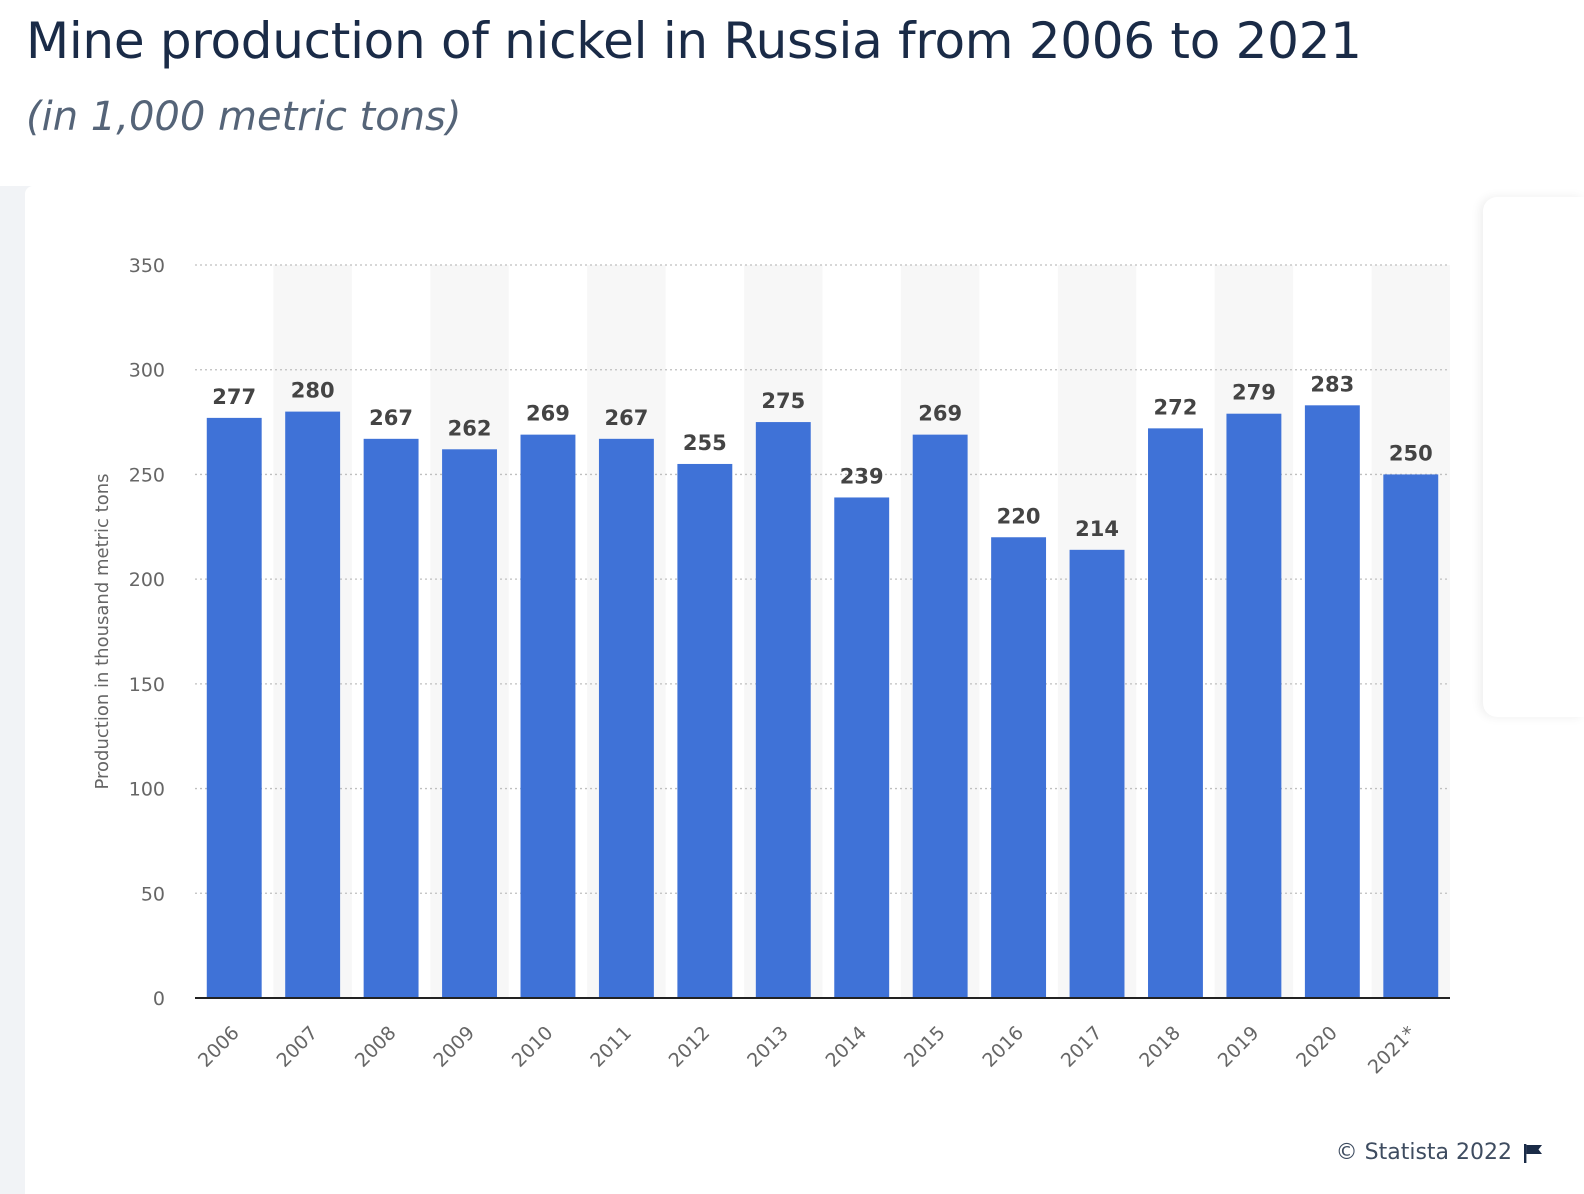  I want to click on value-label: 275, so click(783, 401).